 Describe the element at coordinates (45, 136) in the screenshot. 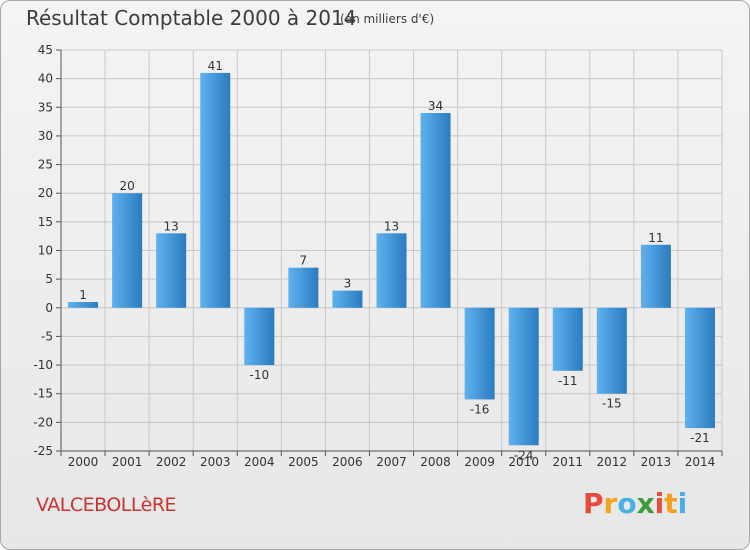

I see `y-tick-label: 30` at that location.